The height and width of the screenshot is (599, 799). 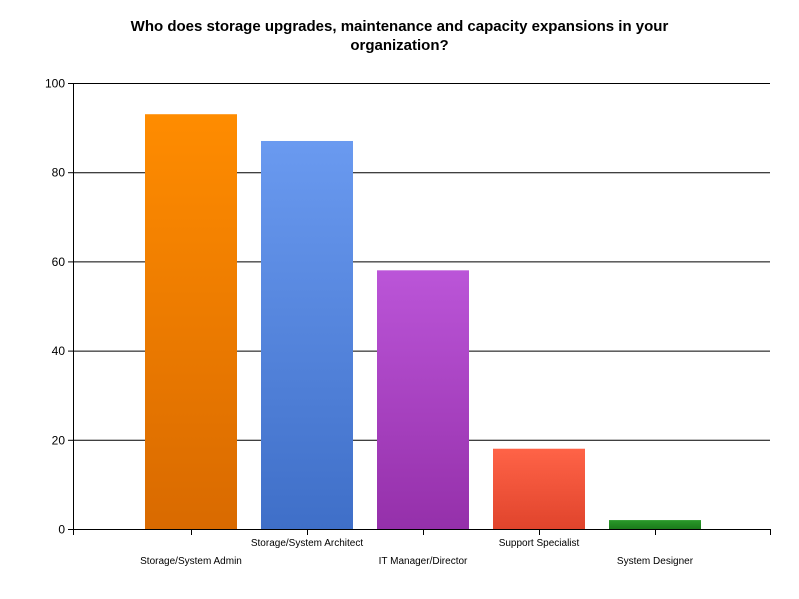 I want to click on y-tick-label: 100, so click(x=55, y=84).